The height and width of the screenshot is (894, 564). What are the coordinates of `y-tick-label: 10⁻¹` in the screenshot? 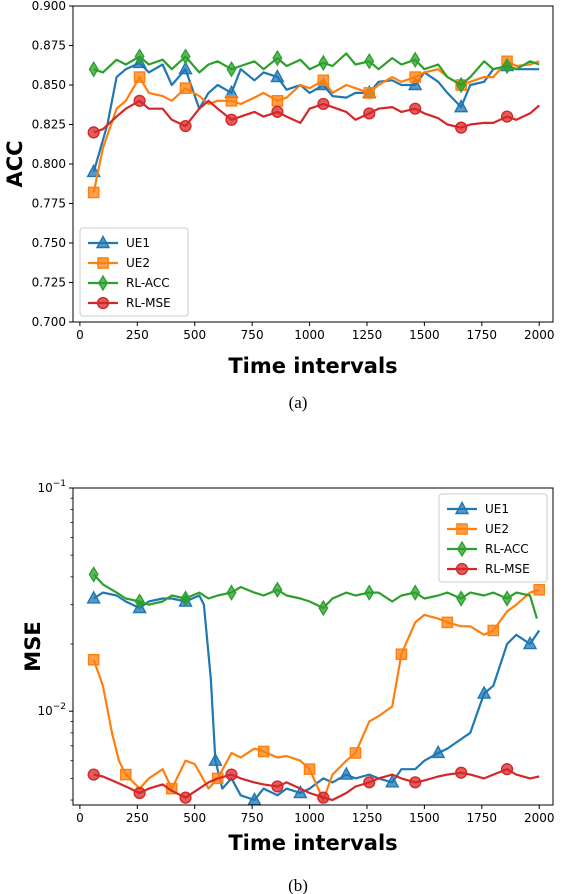 It's located at (51, 487).